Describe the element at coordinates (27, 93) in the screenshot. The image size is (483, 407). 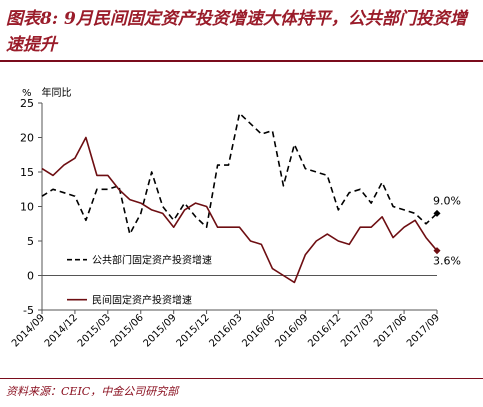
I see `y-unit-symbol: %` at that location.